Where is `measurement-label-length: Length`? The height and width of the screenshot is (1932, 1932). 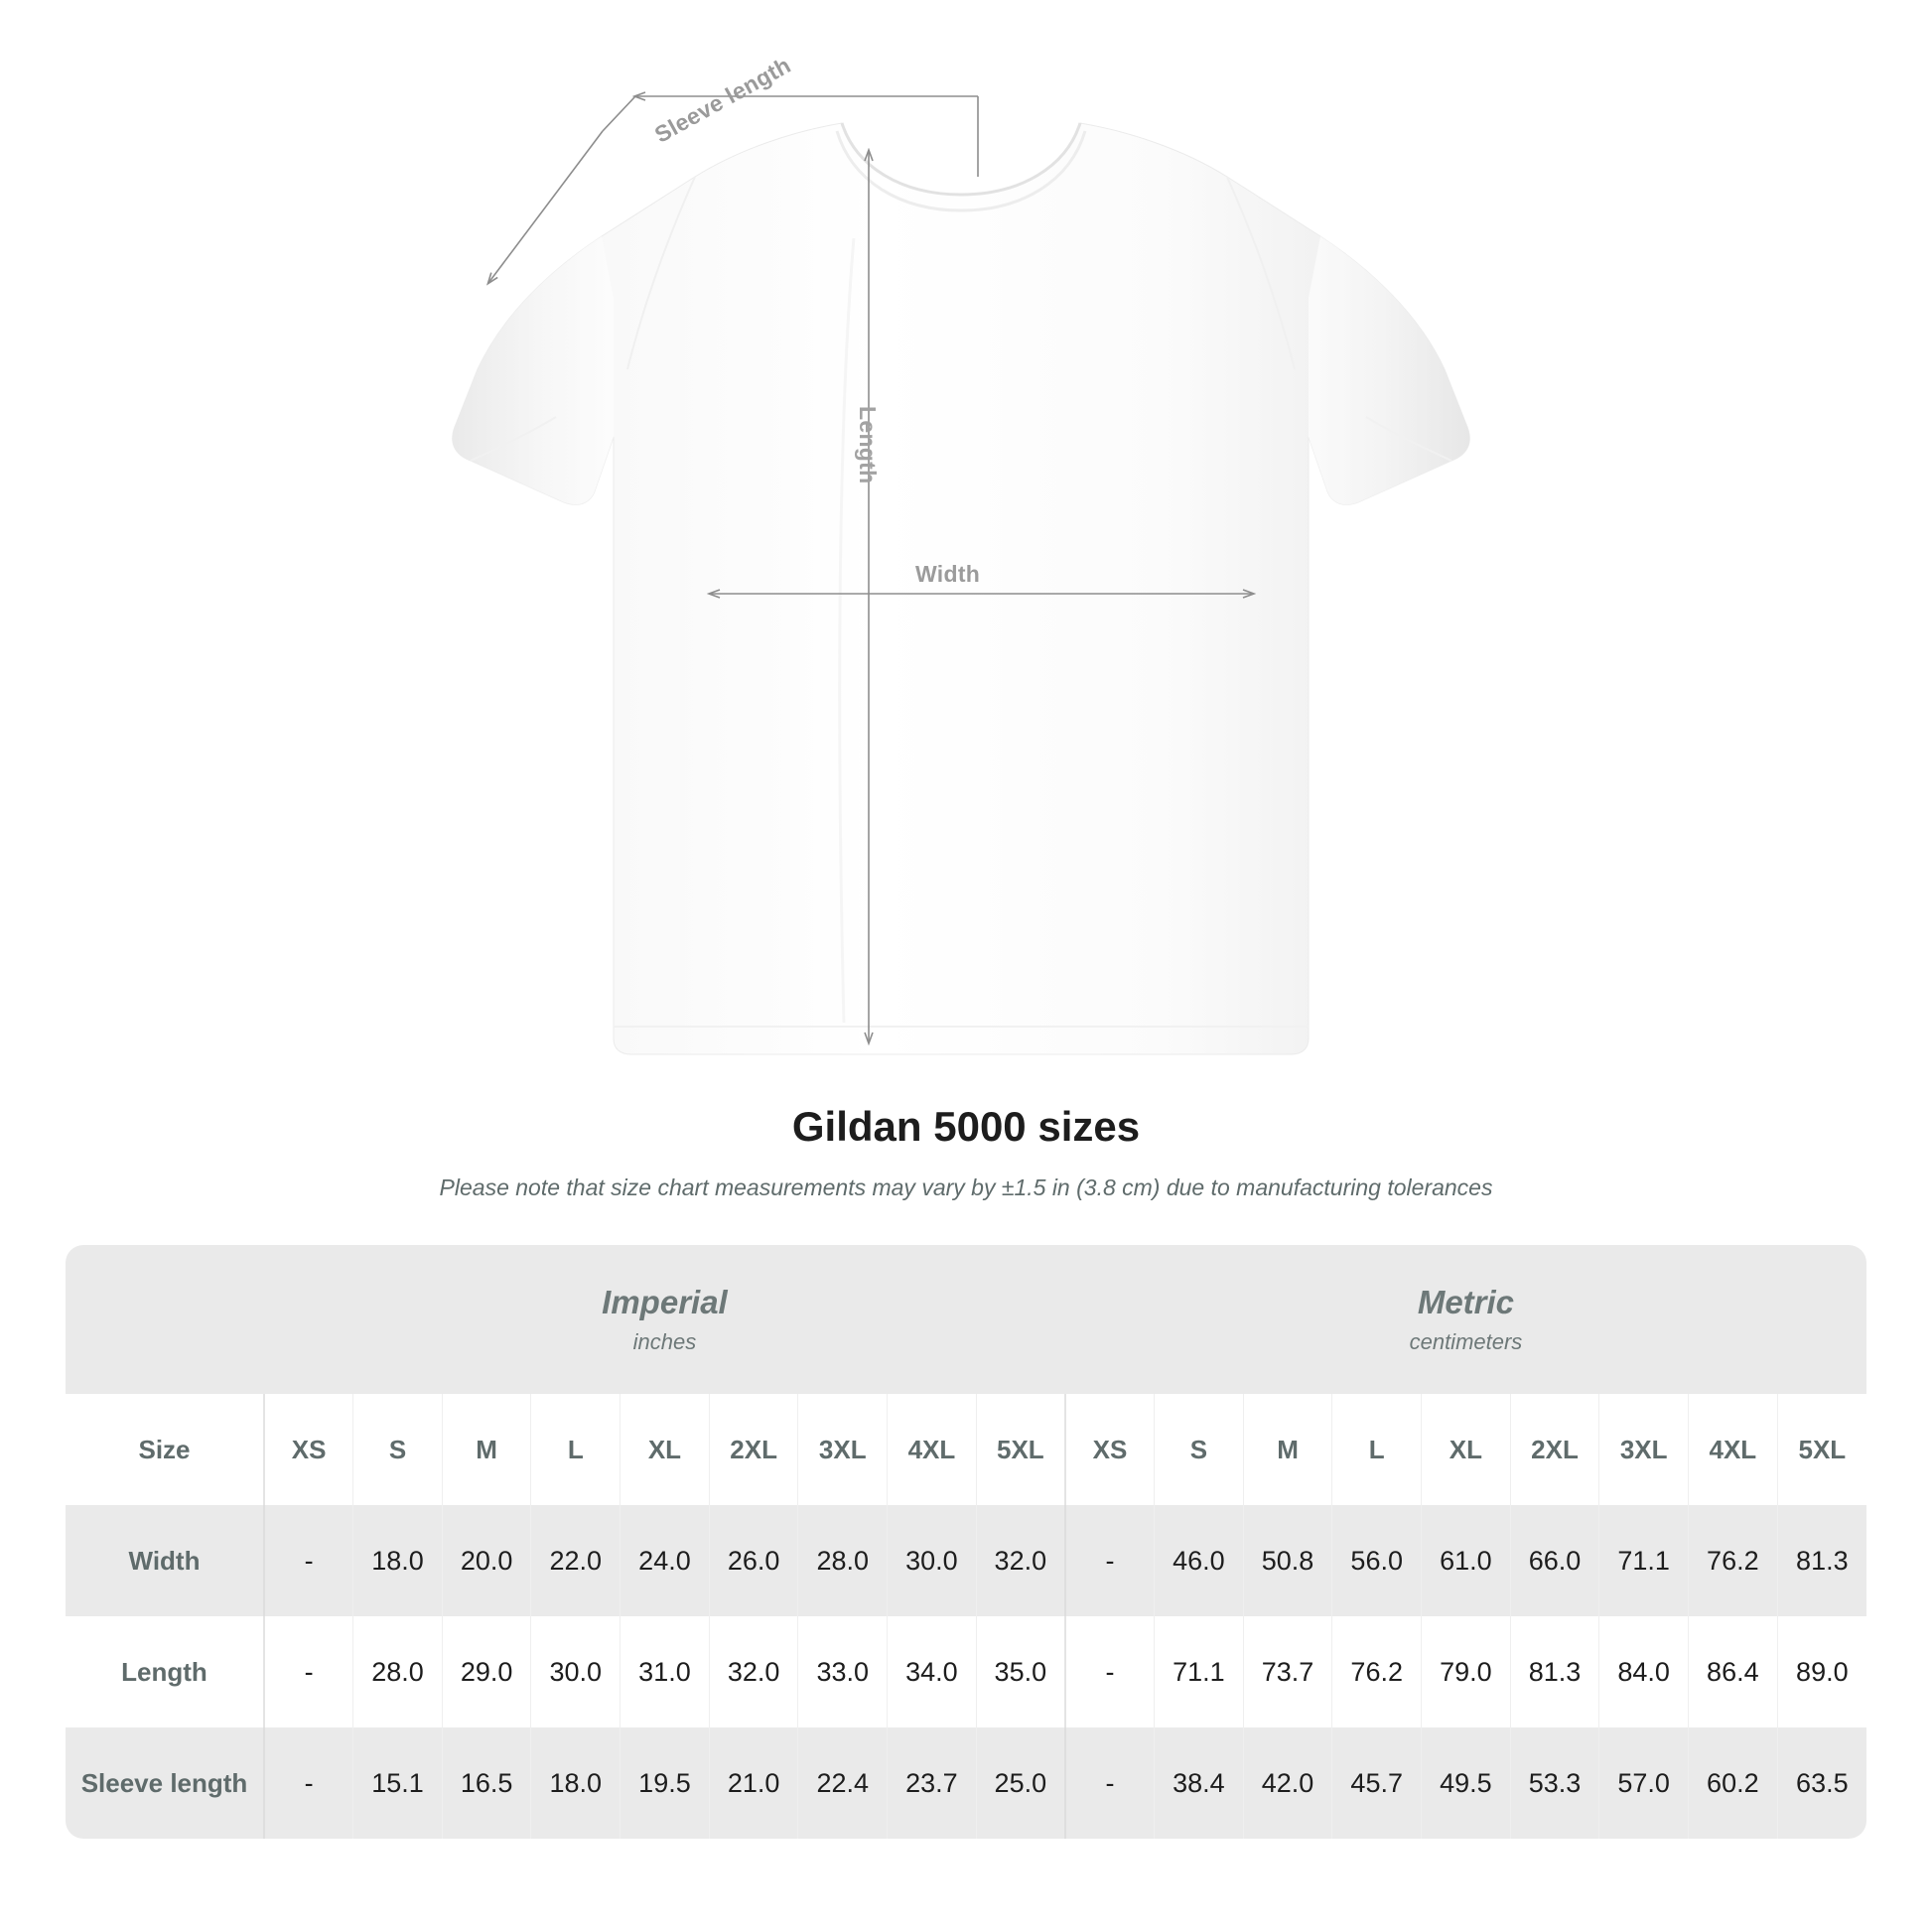 measurement-label-length: Length is located at coordinates (165, 1672).